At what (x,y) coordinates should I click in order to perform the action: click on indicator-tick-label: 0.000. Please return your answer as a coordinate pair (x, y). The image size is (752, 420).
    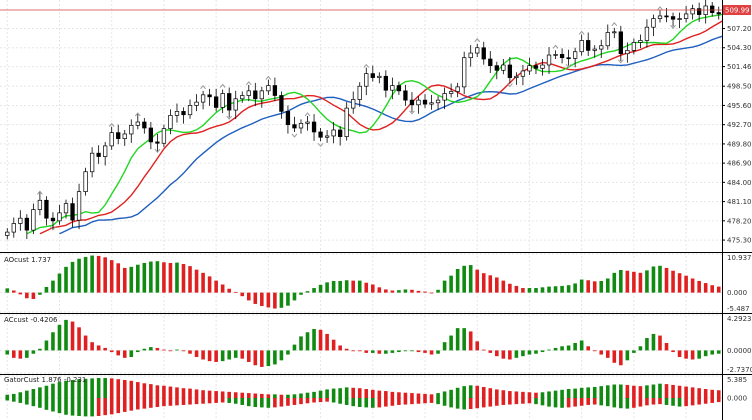
    Looking at the image, I should click on (737, 293).